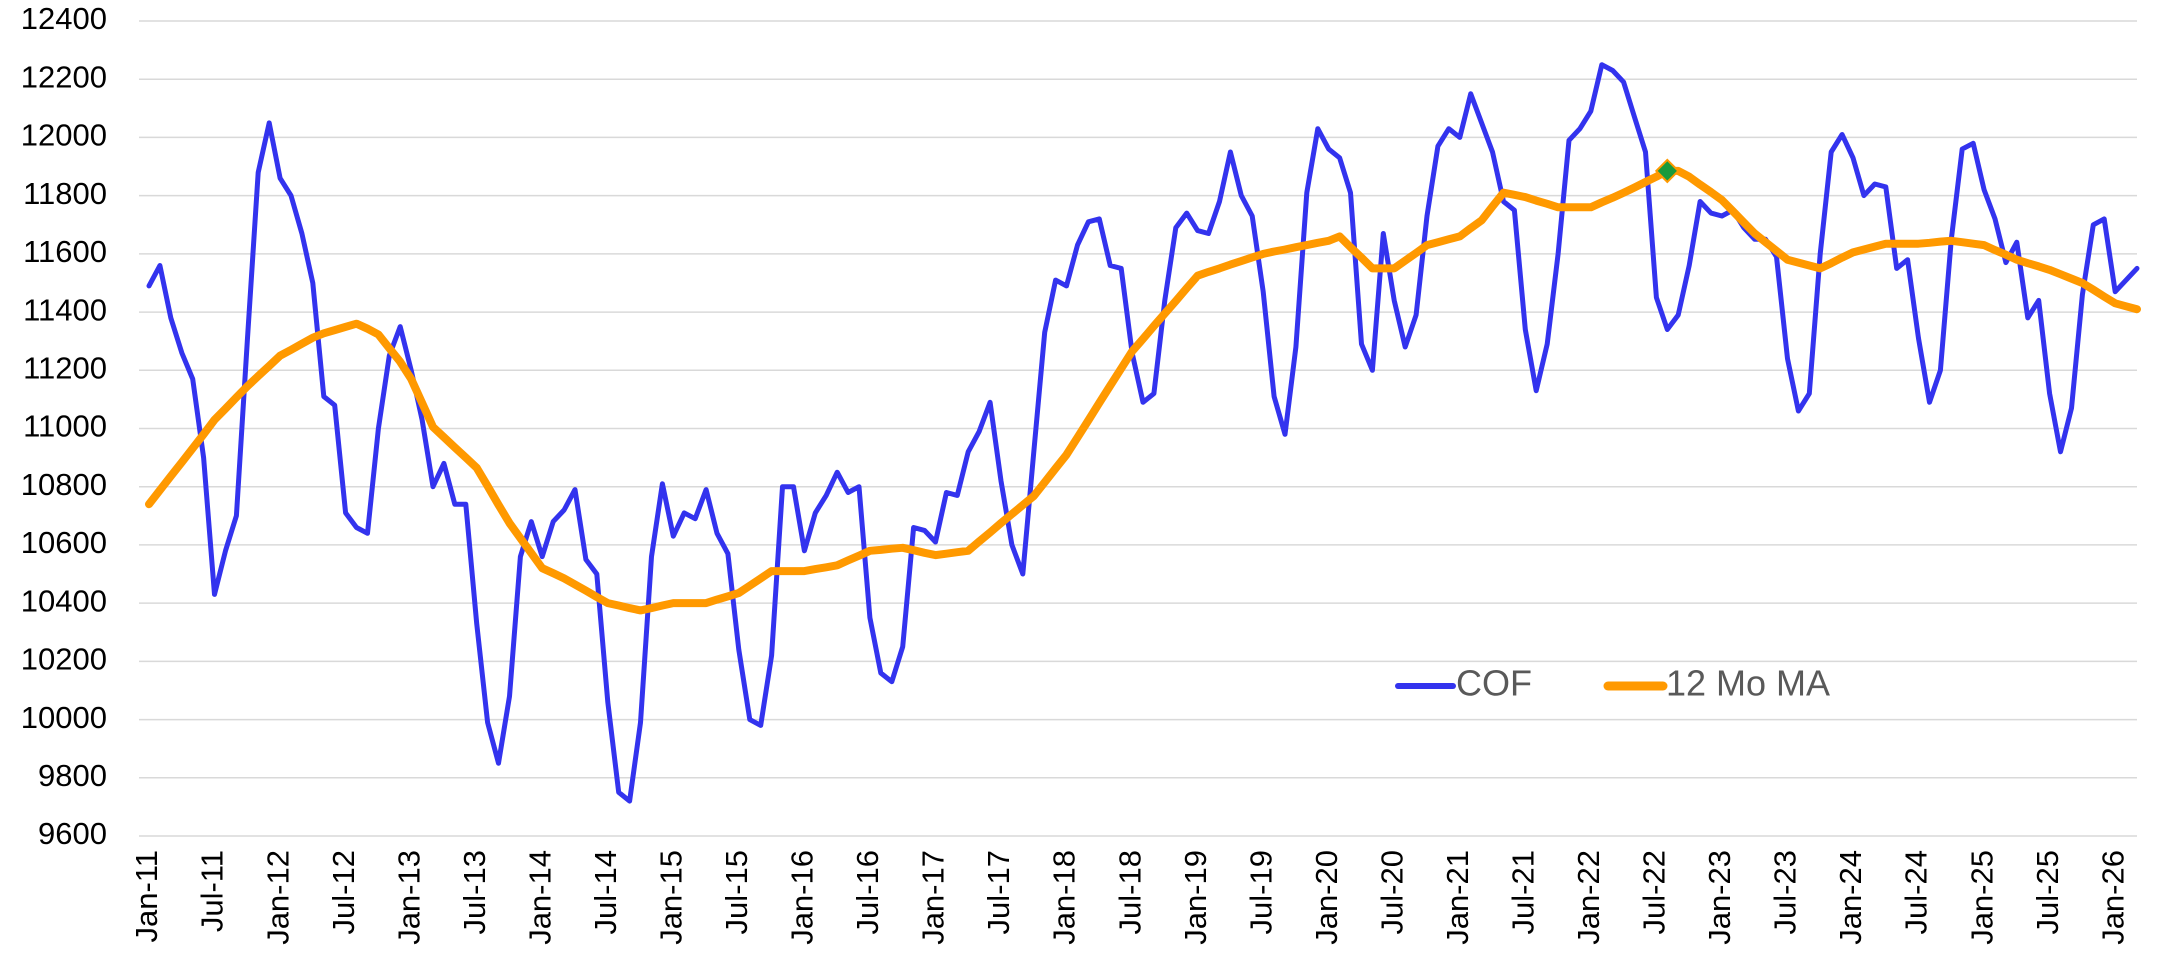  I want to click on legend-label: COF, so click(1494, 683).